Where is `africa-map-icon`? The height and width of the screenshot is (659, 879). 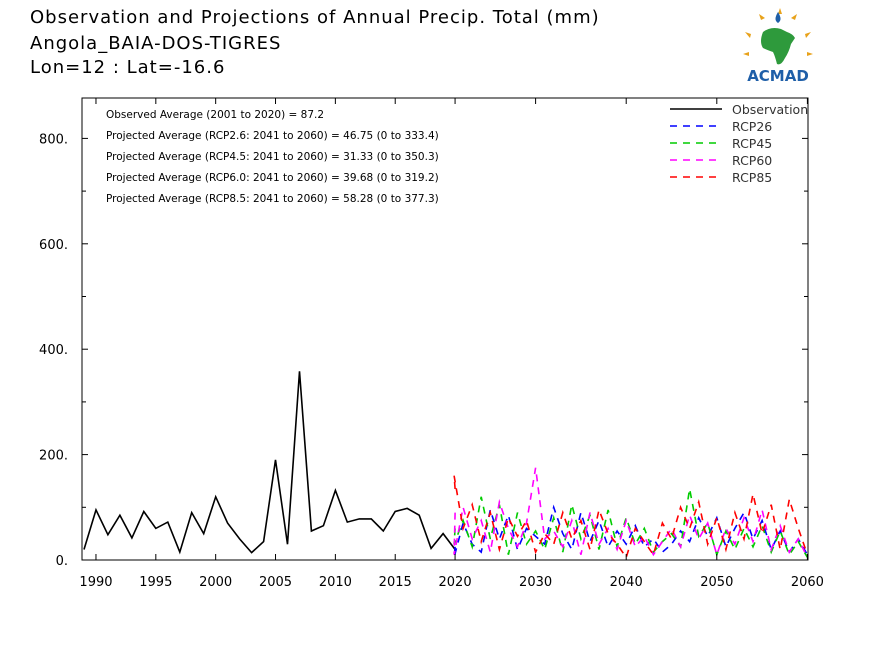
africa-map-icon is located at coordinates (778, 46).